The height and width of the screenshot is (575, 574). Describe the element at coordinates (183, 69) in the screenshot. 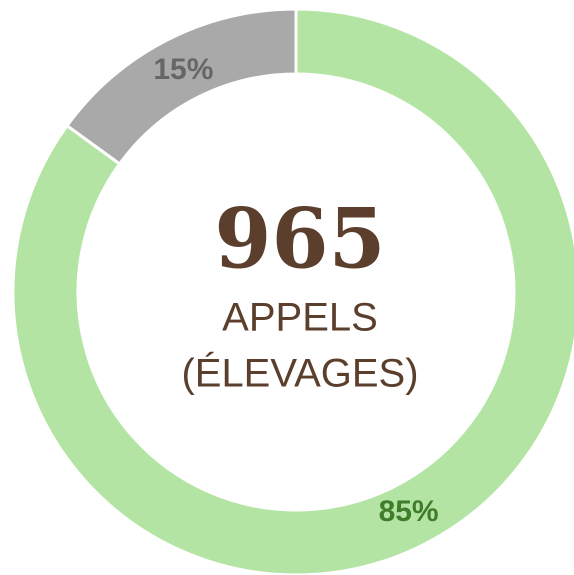

I see `slice-label: 15%` at that location.